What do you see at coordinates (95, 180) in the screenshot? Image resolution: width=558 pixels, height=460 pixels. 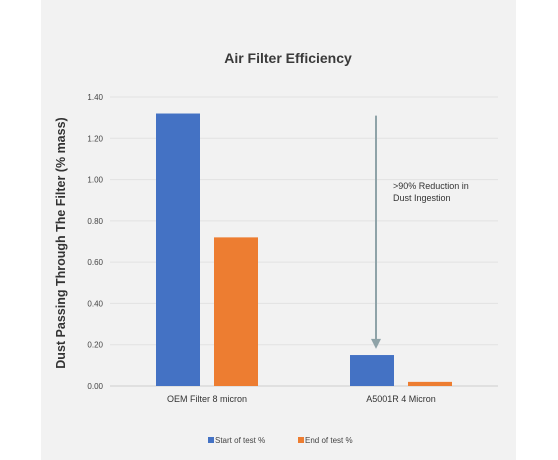 I see `y-tick-label: 1.00` at bounding box center [95, 180].